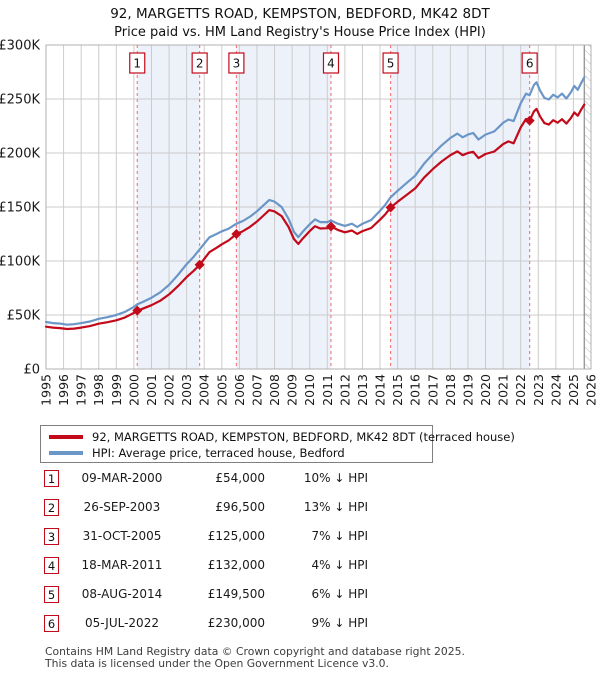 This screenshot has height=680, width=600. What do you see at coordinates (339, 565) in the screenshot?
I see `sale-pct-vs-hpi: 4% ↓ HPI` at bounding box center [339, 565].